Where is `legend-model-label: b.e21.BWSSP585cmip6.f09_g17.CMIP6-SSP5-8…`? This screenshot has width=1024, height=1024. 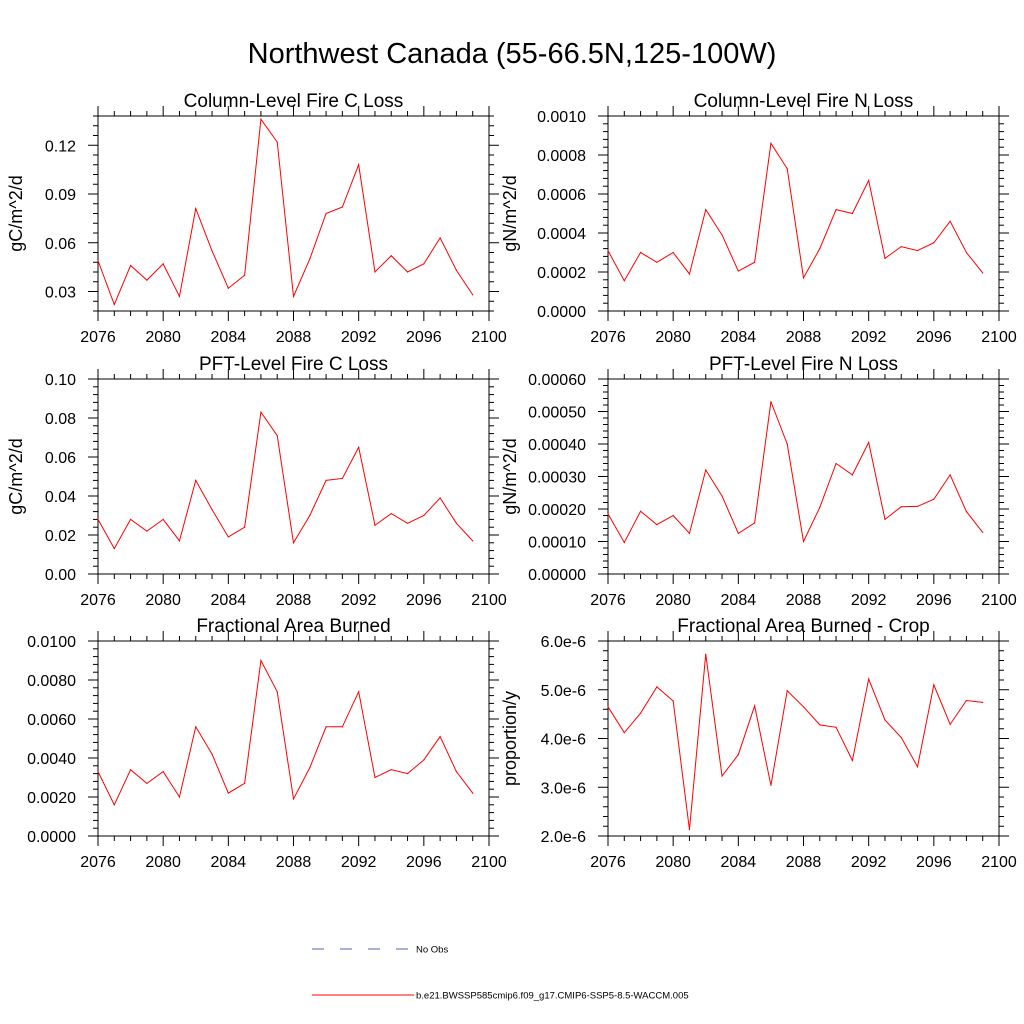
legend-model-label: b.e21.BWSSP585cmip6.f09_g17.CMIP6-SSP5-8… is located at coordinates (552, 996).